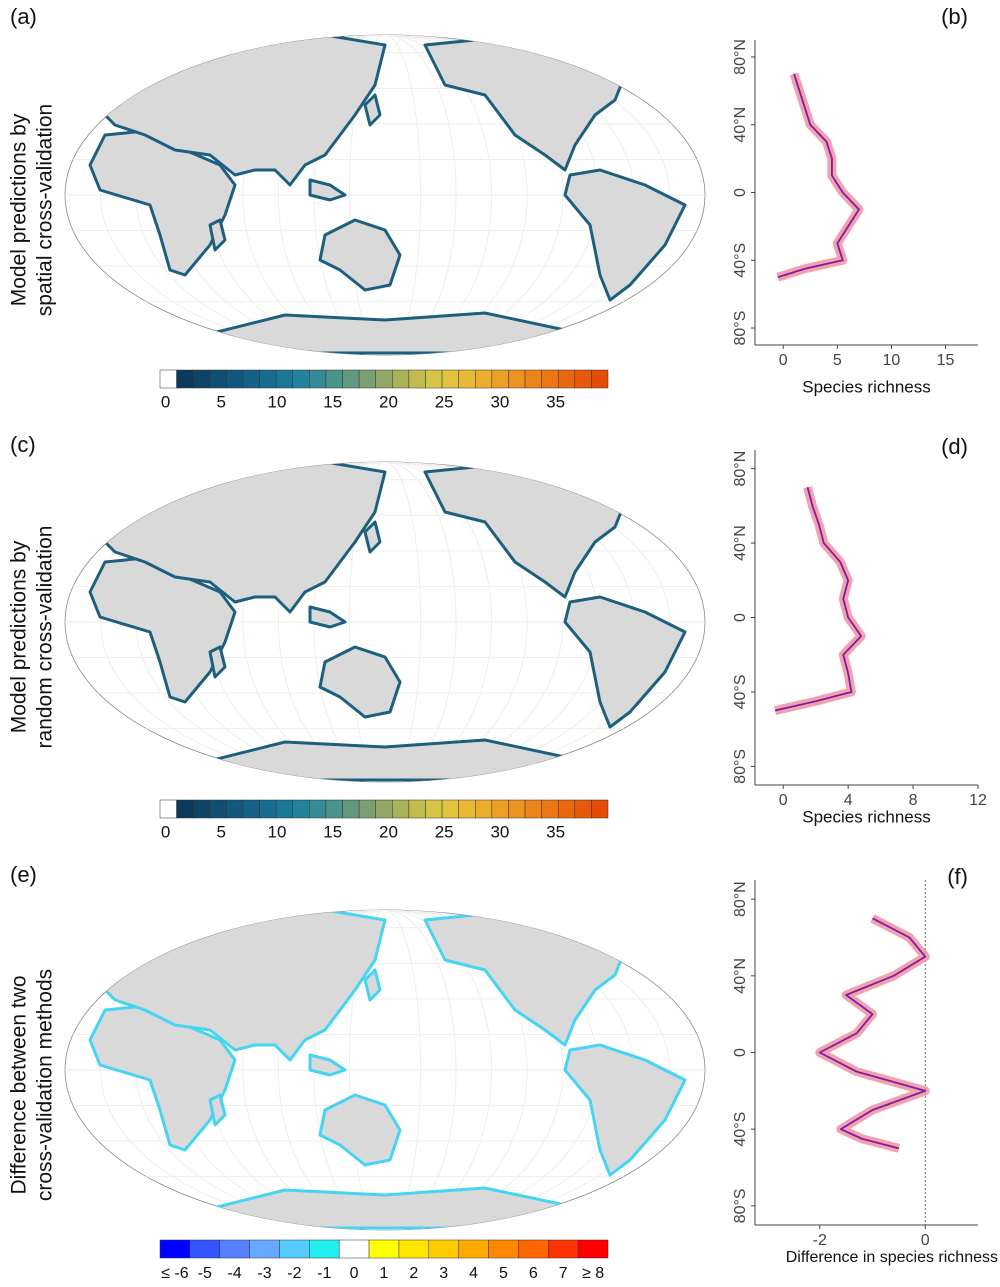 This screenshot has height=1287, width=1000. Describe the element at coordinates (555, 831) in the screenshot. I see `colorbar-tick-label: 35` at that location.